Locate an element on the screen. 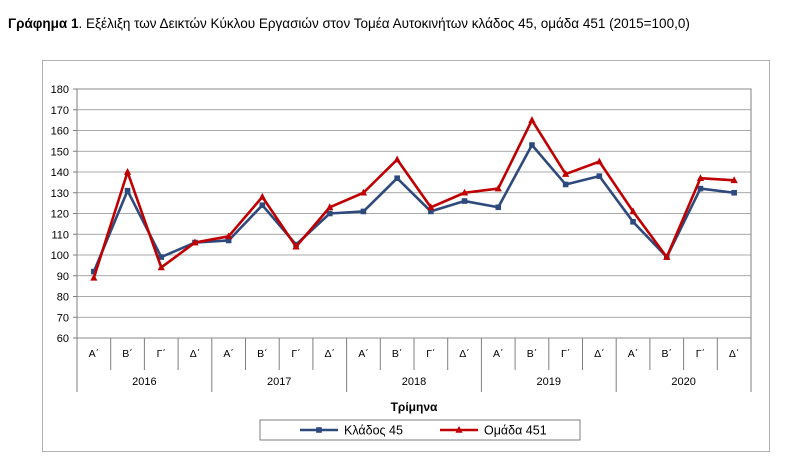  y-tick-label: 90 is located at coordinates (63, 277).